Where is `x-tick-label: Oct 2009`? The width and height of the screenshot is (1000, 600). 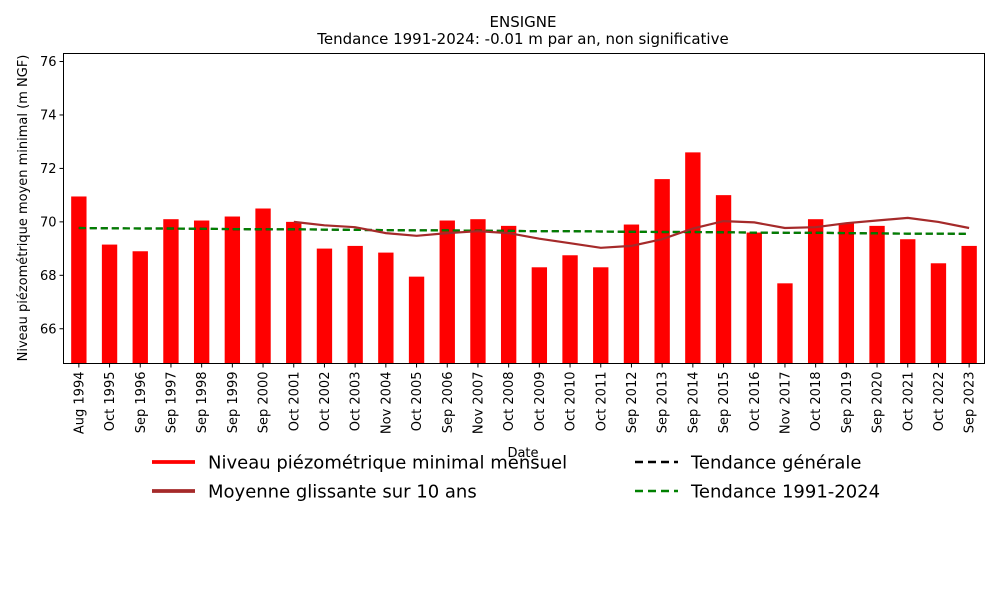 x-tick-label: Oct 2009 is located at coordinates (540, 402).